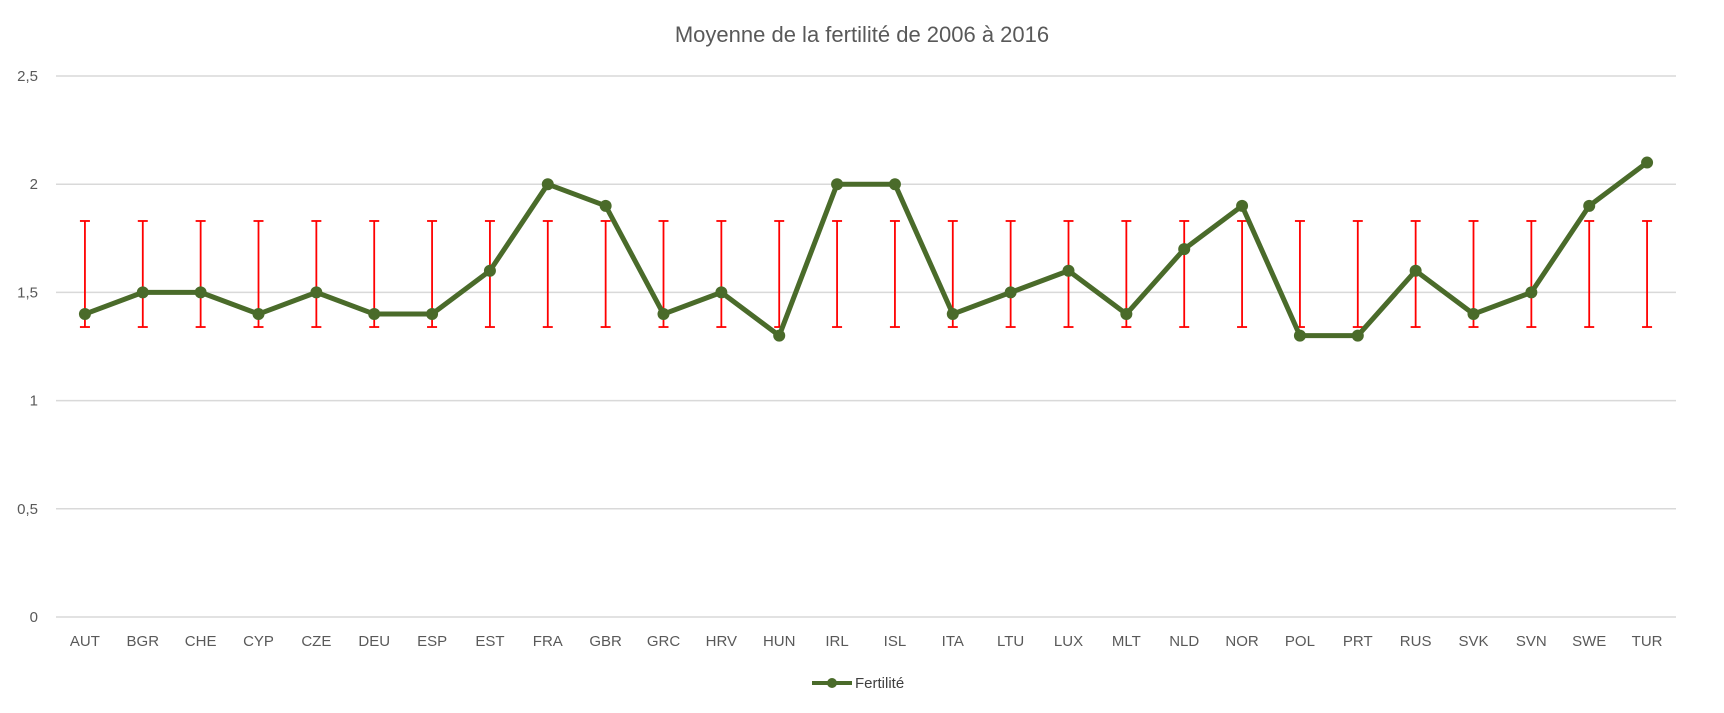 This screenshot has height=713, width=1724. What do you see at coordinates (201, 641) in the screenshot?
I see `x-tick-label: CHE` at bounding box center [201, 641].